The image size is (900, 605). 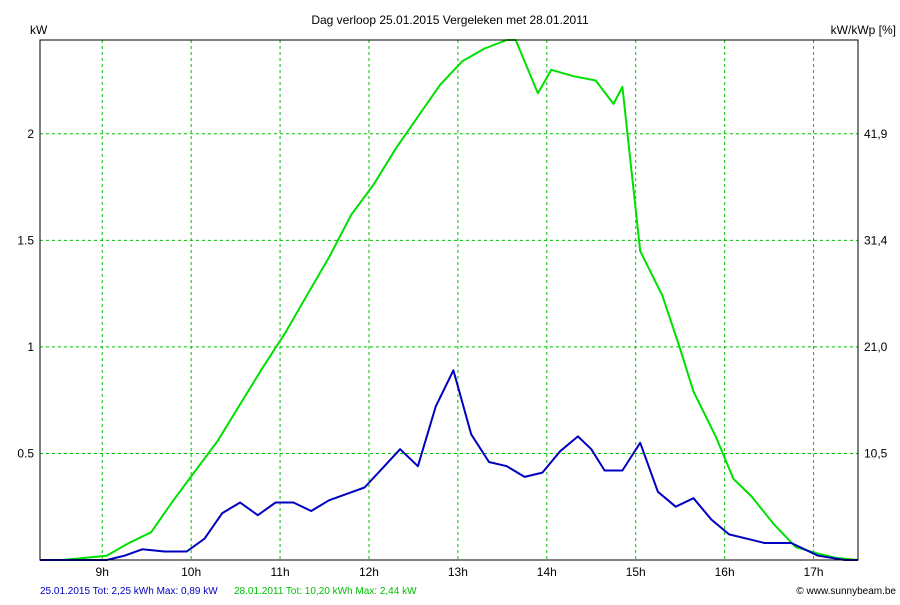 What do you see at coordinates (876, 294) in the screenshot?
I see `y-right-tick-labels: 10,5 21,0 31,4 41,9` at bounding box center [876, 294].